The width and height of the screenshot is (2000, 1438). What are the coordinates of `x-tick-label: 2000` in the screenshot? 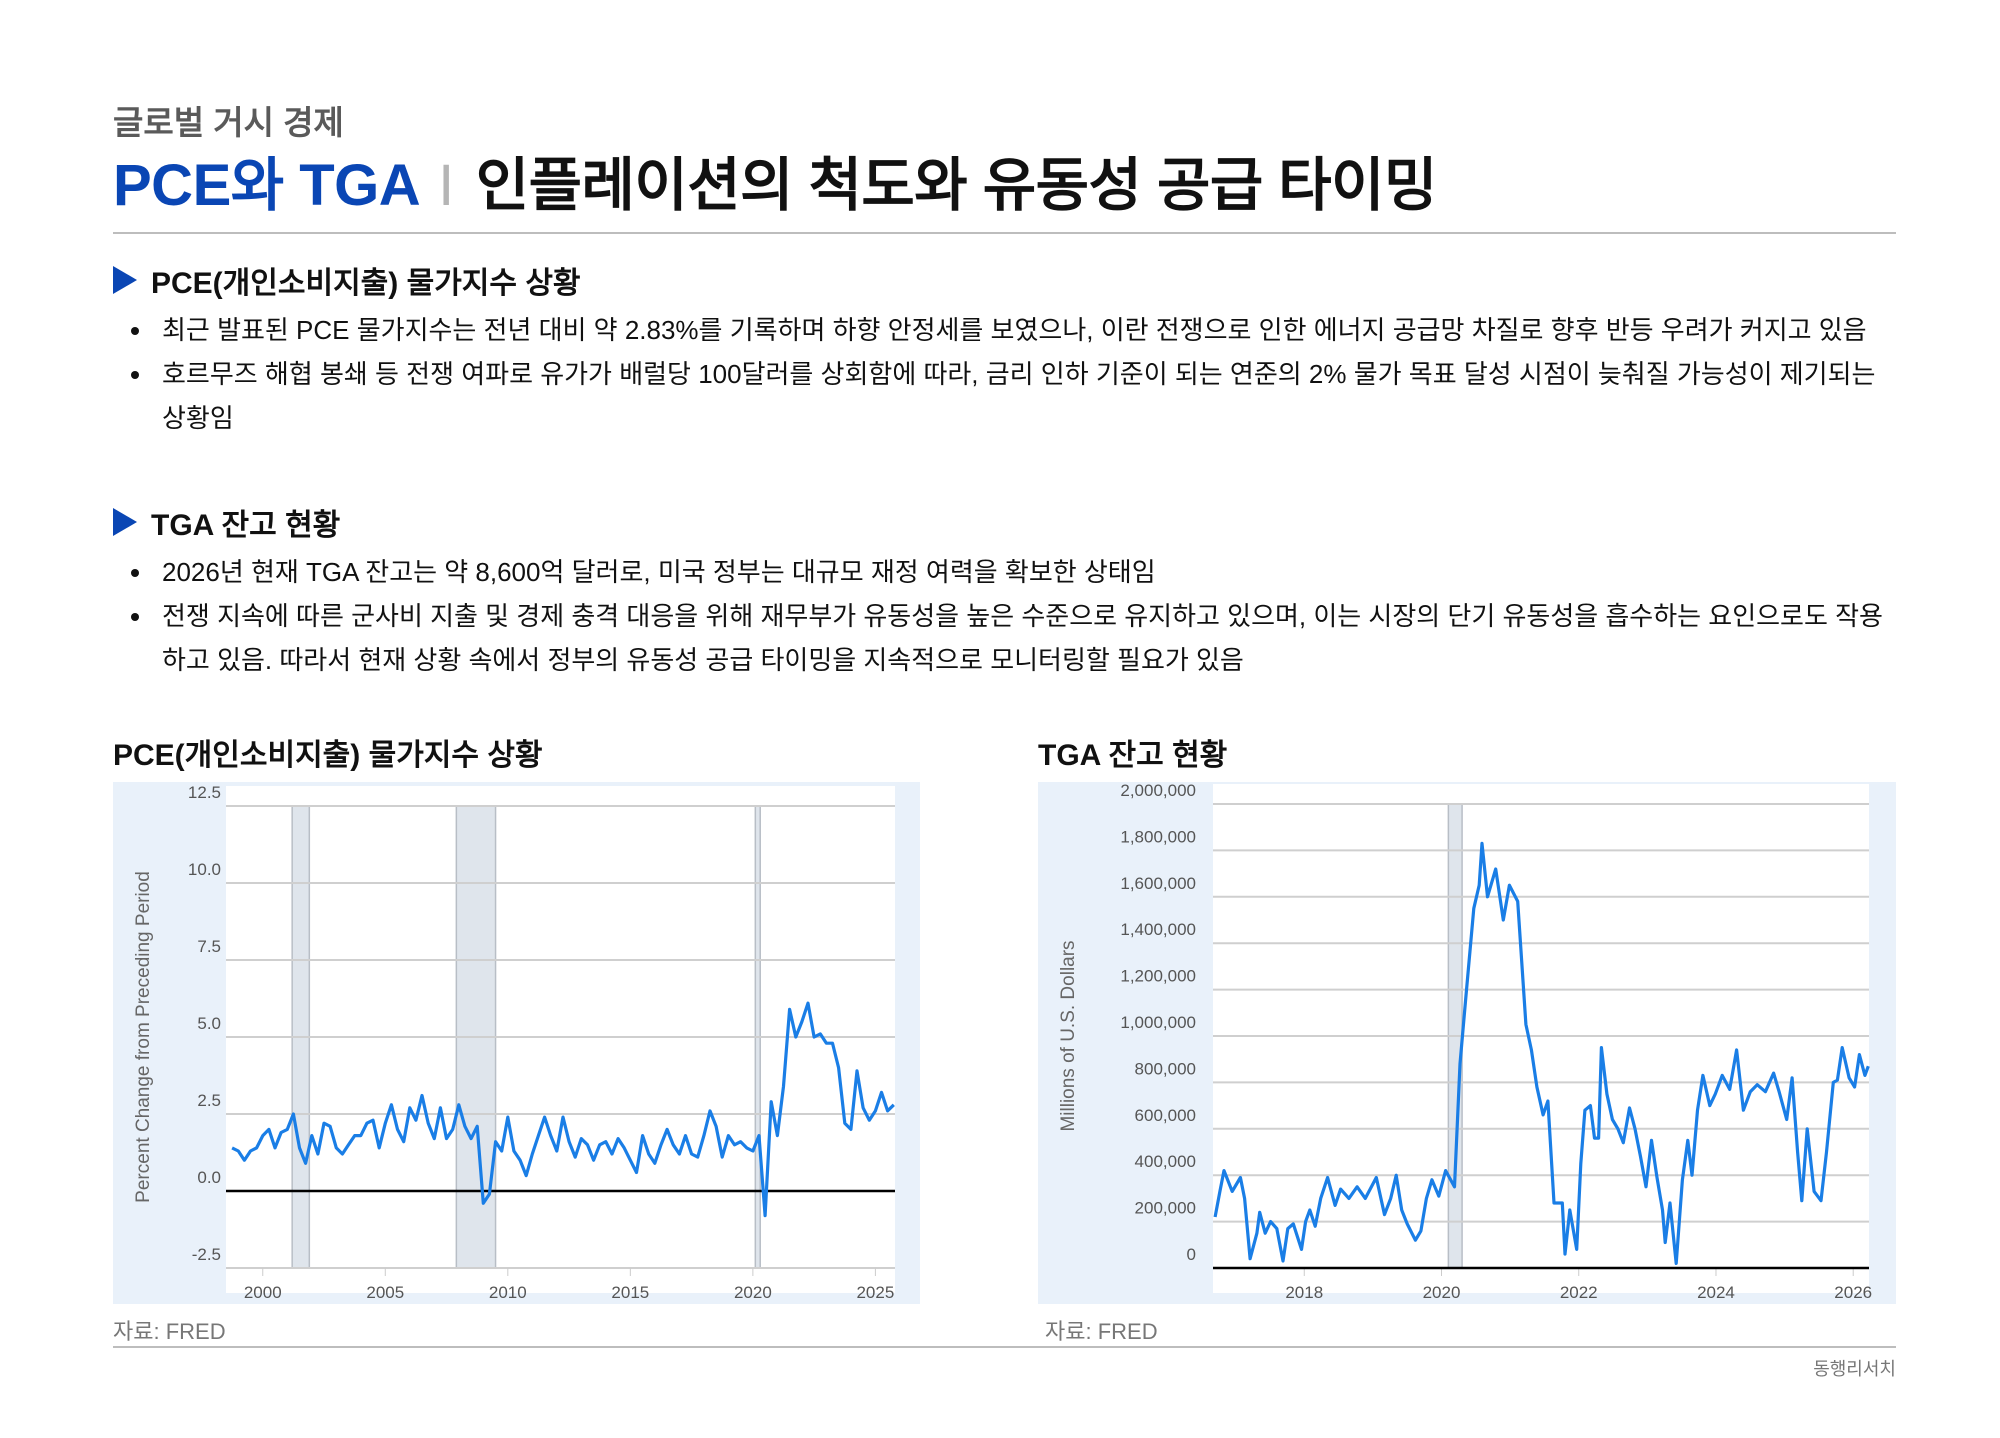 It's located at (263, 1292).